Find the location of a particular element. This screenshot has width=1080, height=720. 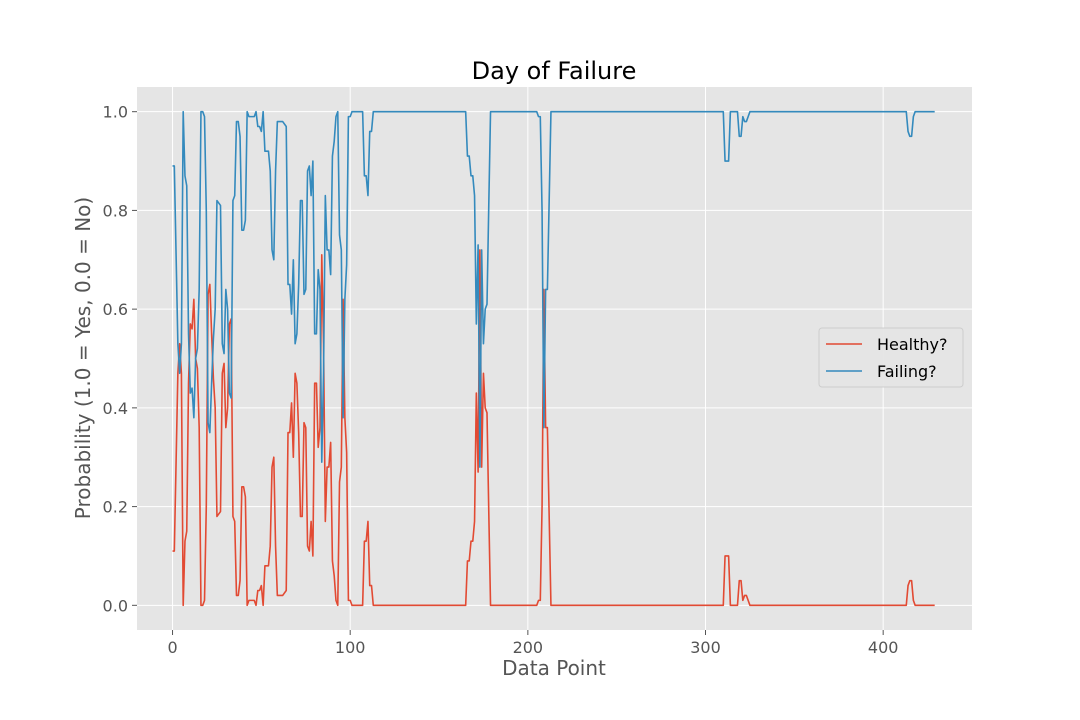

y-tick-label: 0.4 is located at coordinates (115, 408).